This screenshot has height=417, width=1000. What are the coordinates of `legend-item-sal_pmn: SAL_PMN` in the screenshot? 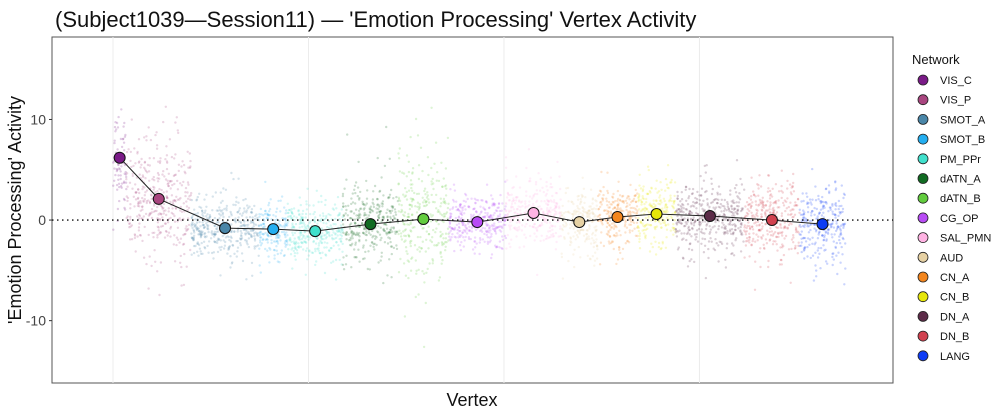 It's located at (954, 238).